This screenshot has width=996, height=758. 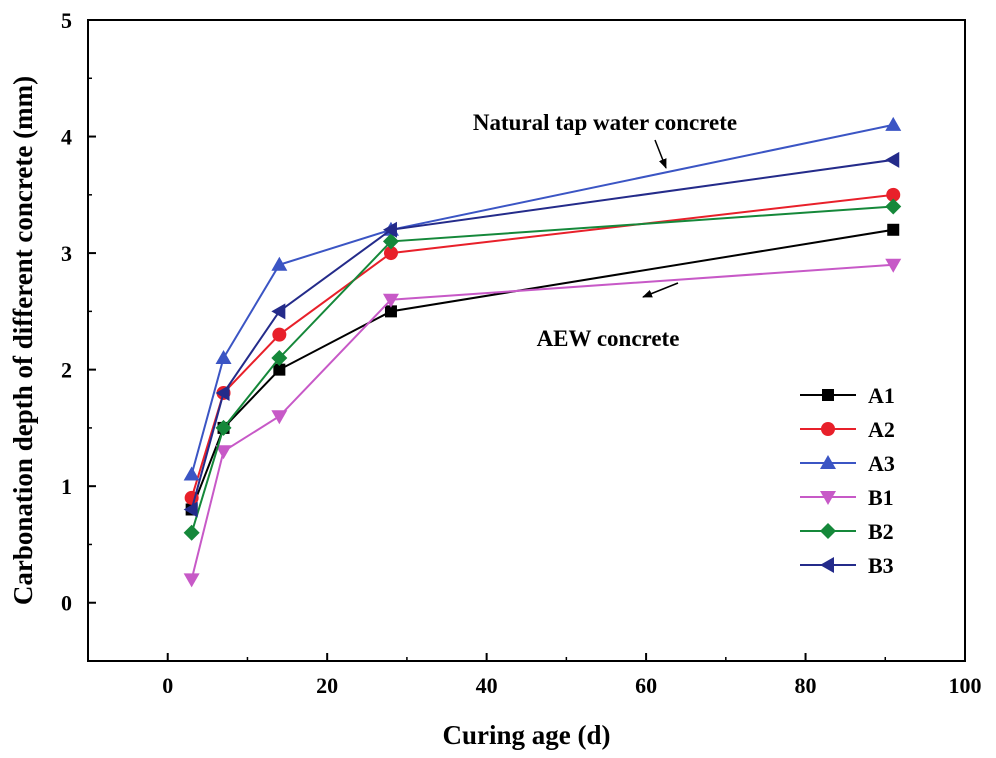 What do you see at coordinates (847, 565) in the screenshot?
I see `legend-item-b3: B3` at bounding box center [847, 565].